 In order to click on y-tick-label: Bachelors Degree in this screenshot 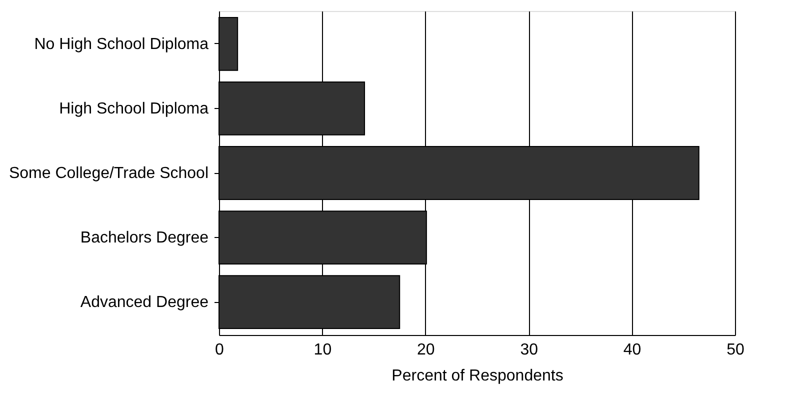, I will do `click(144, 238)`.